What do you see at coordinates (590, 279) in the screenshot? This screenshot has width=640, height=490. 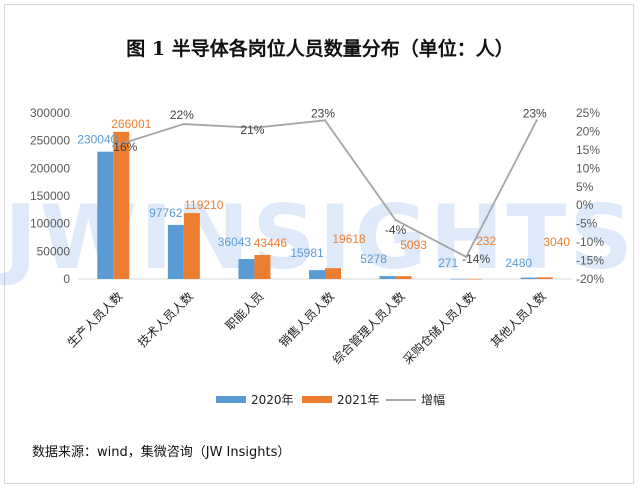 I see `y-right-tick-label: -20%` at bounding box center [590, 279].